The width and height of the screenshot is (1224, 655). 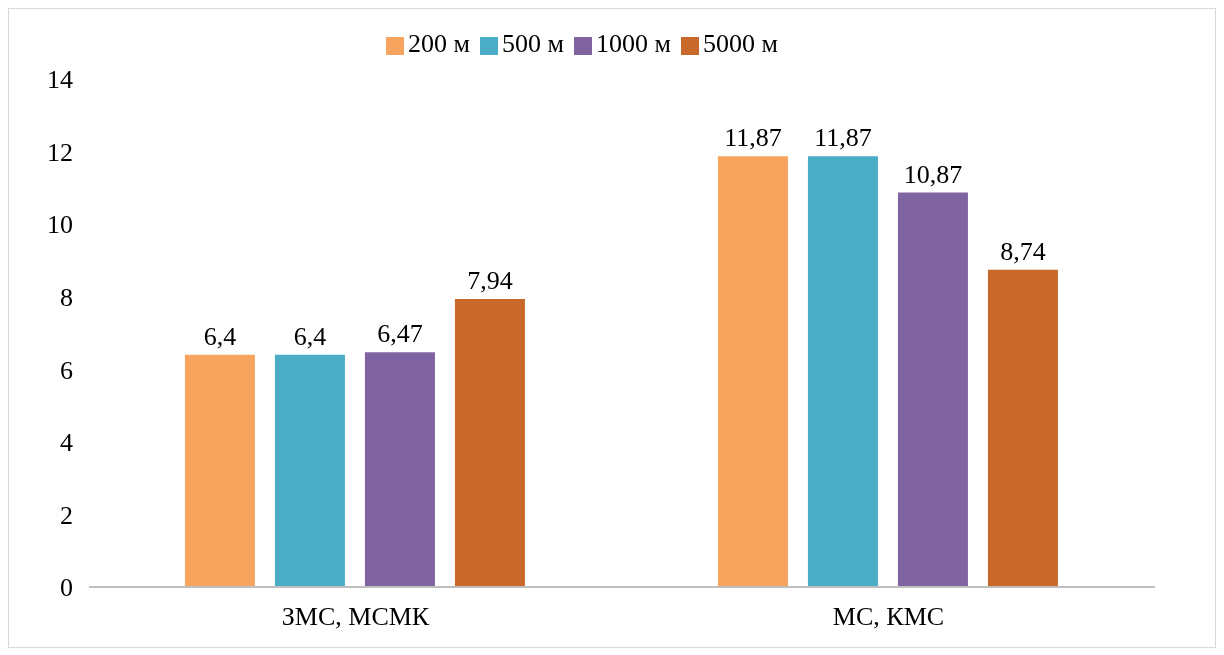 What do you see at coordinates (66, 370) in the screenshot?
I see `y-tick-label: 6` at bounding box center [66, 370].